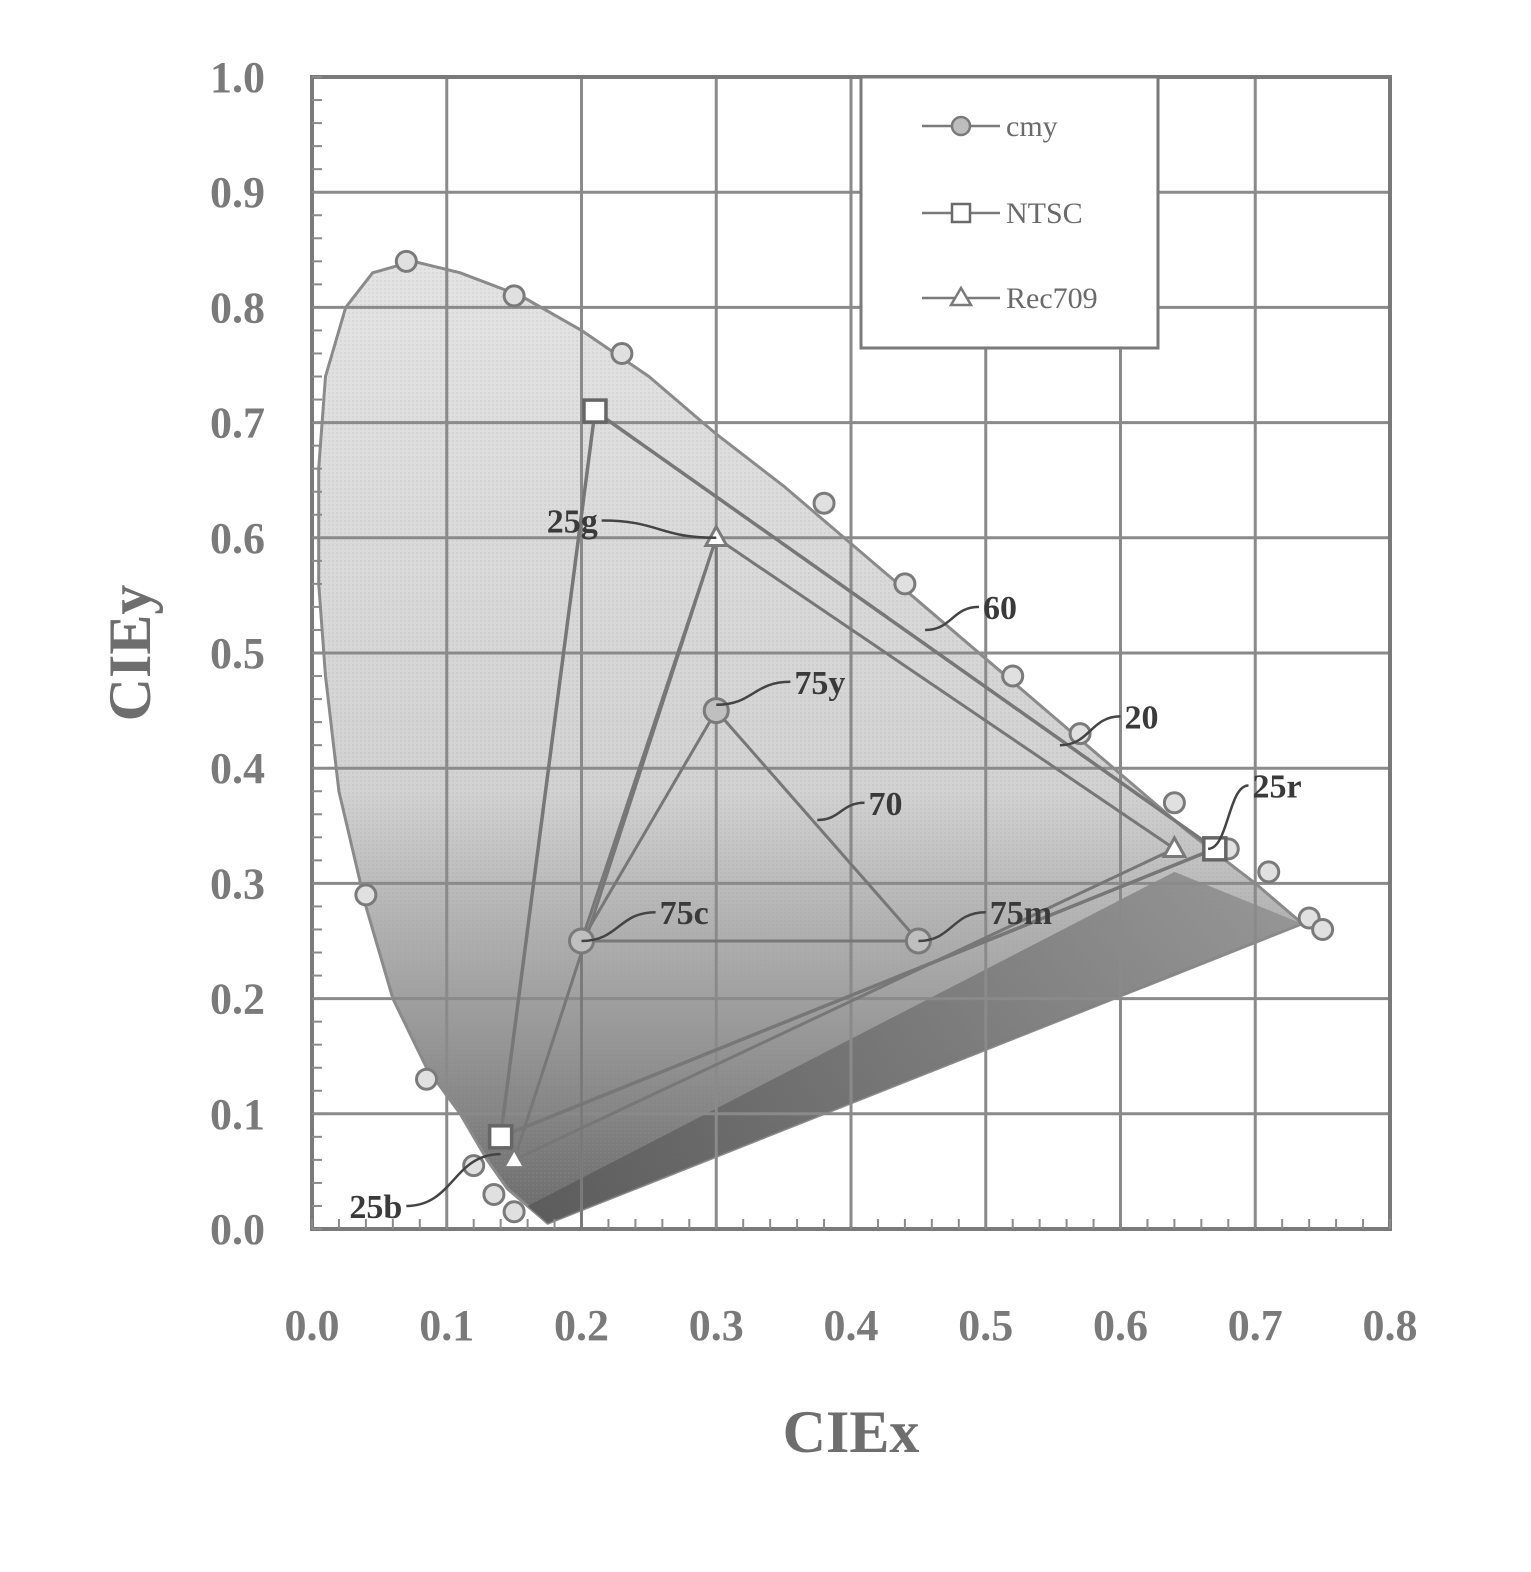 This screenshot has height=1572, width=1531. What do you see at coordinates (237, 999) in the screenshot?
I see `y-tick-label: 0.2` at bounding box center [237, 999].